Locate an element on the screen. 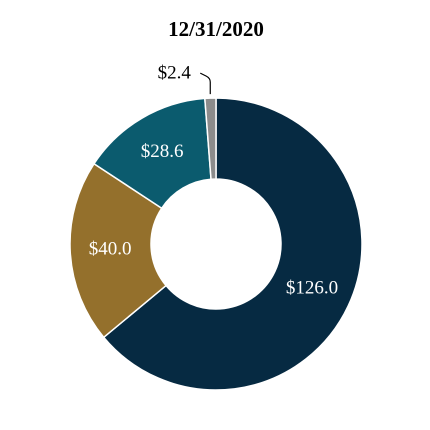 The height and width of the screenshot is (430, 430). value-label: $40.0 is located at coordinates (110, 248).